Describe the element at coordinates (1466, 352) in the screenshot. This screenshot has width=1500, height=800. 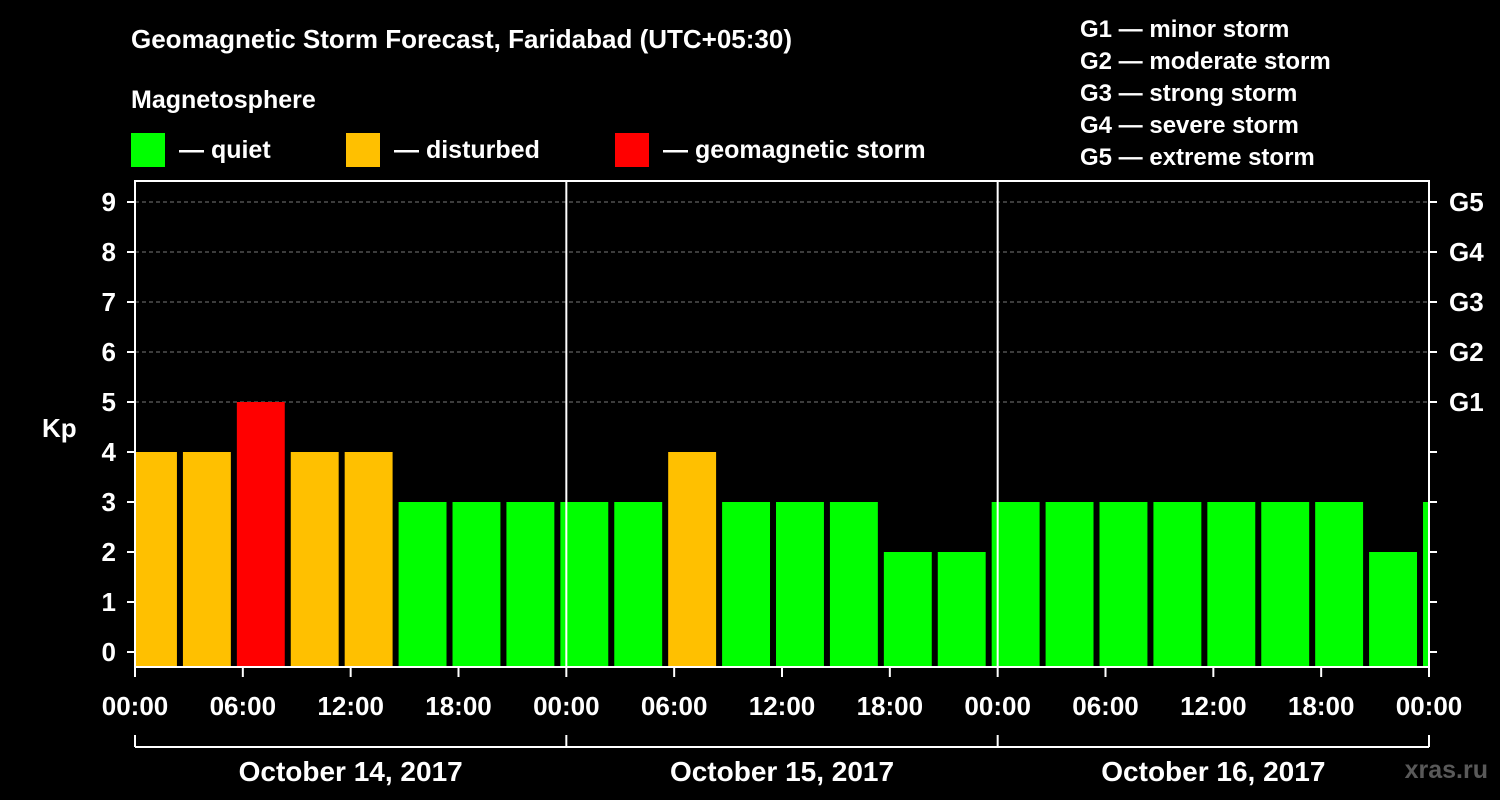
I see `storm-level-tick-g2: G2` at that location.